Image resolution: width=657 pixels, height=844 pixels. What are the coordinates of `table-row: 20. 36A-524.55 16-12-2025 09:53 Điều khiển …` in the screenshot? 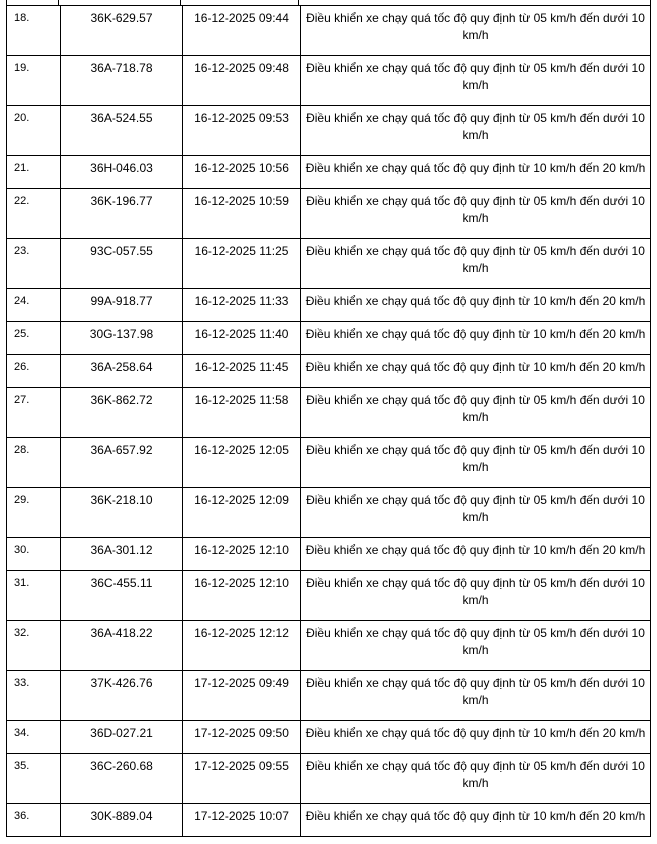 It's located at (328, 130).